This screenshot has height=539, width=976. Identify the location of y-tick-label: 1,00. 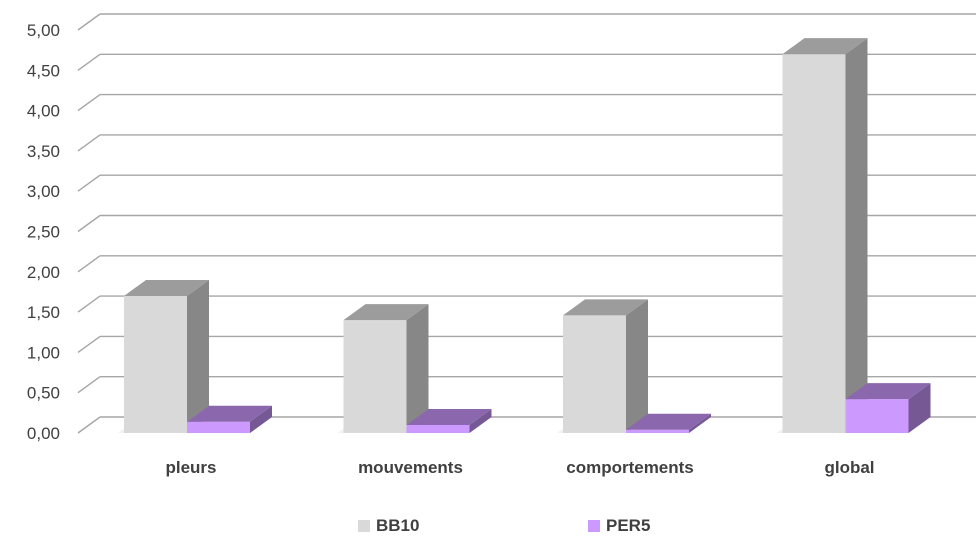
(43, 352).